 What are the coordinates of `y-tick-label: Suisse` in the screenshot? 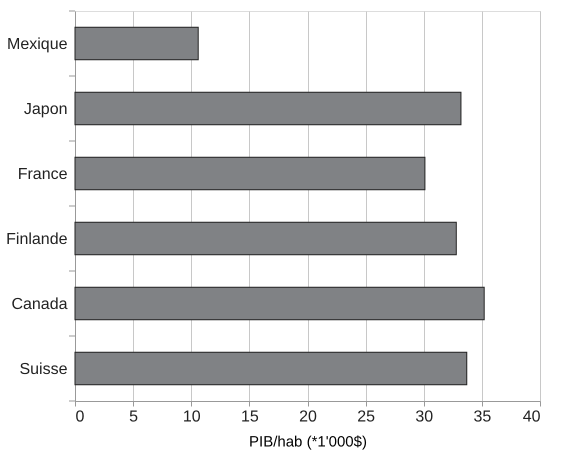 It's located at (43, 369).